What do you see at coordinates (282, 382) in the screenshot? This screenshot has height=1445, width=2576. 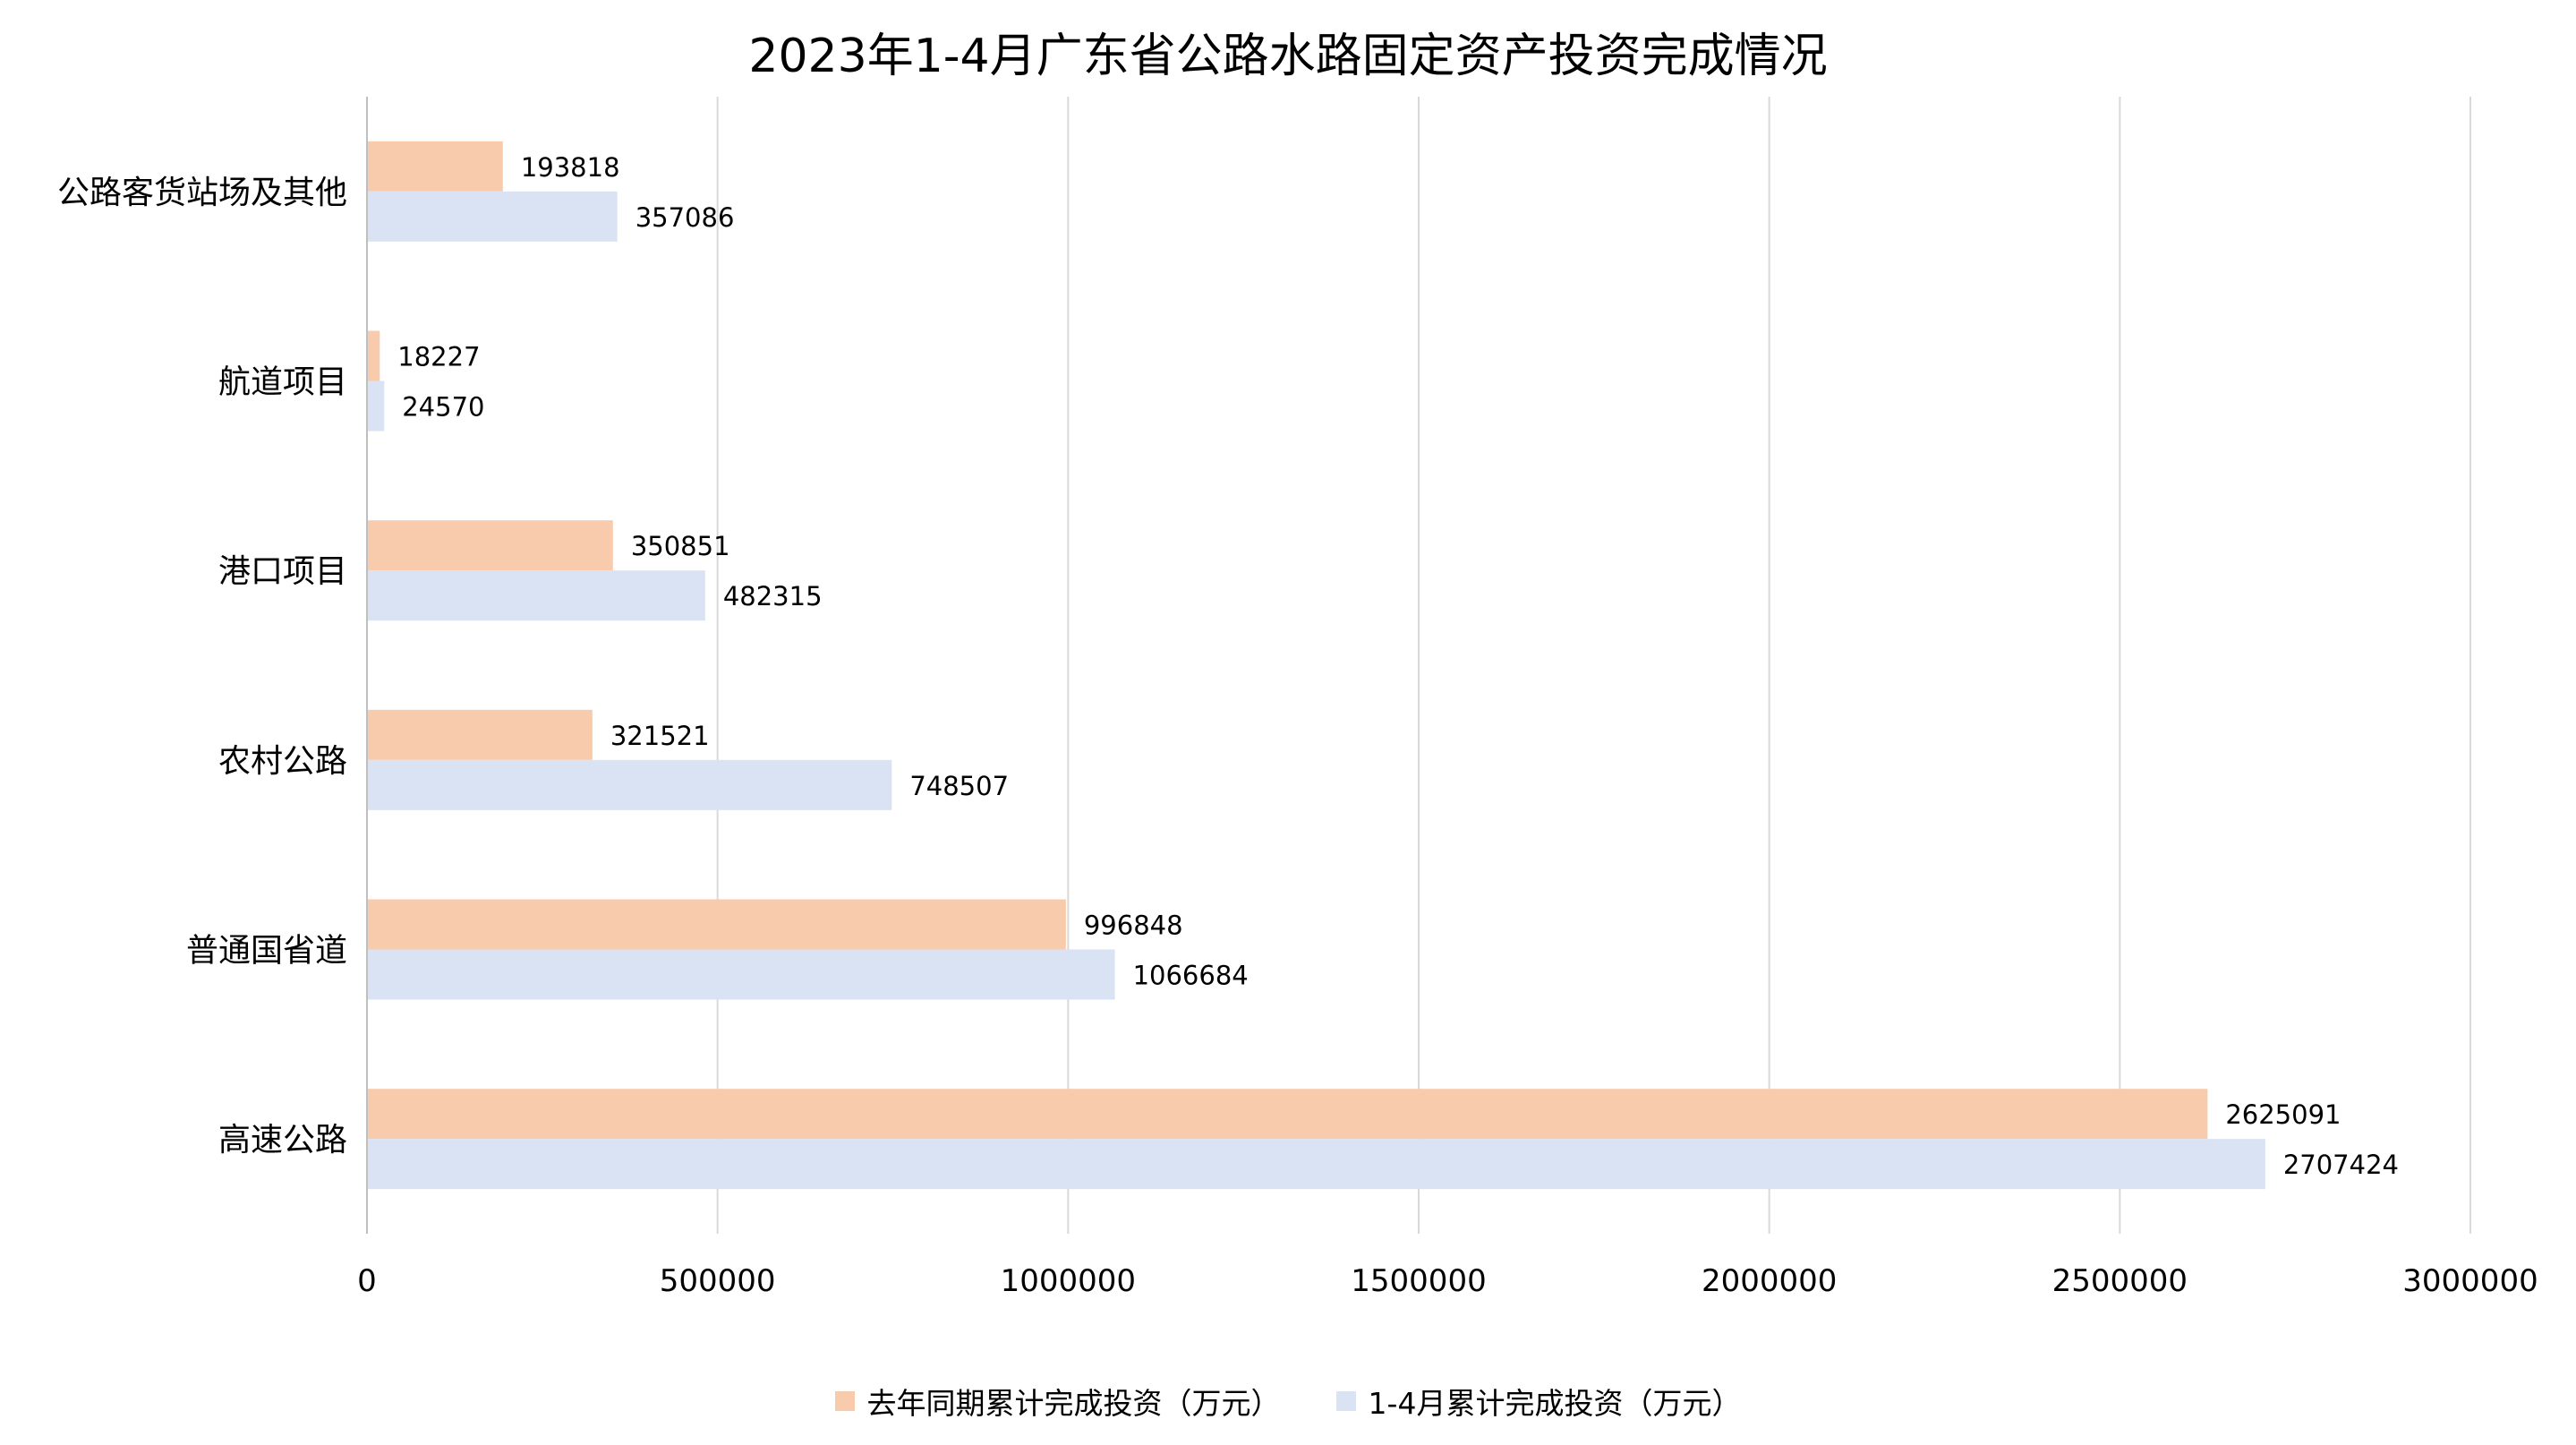 I see `category-label: 航道项目` at bounding box center [282, 382].